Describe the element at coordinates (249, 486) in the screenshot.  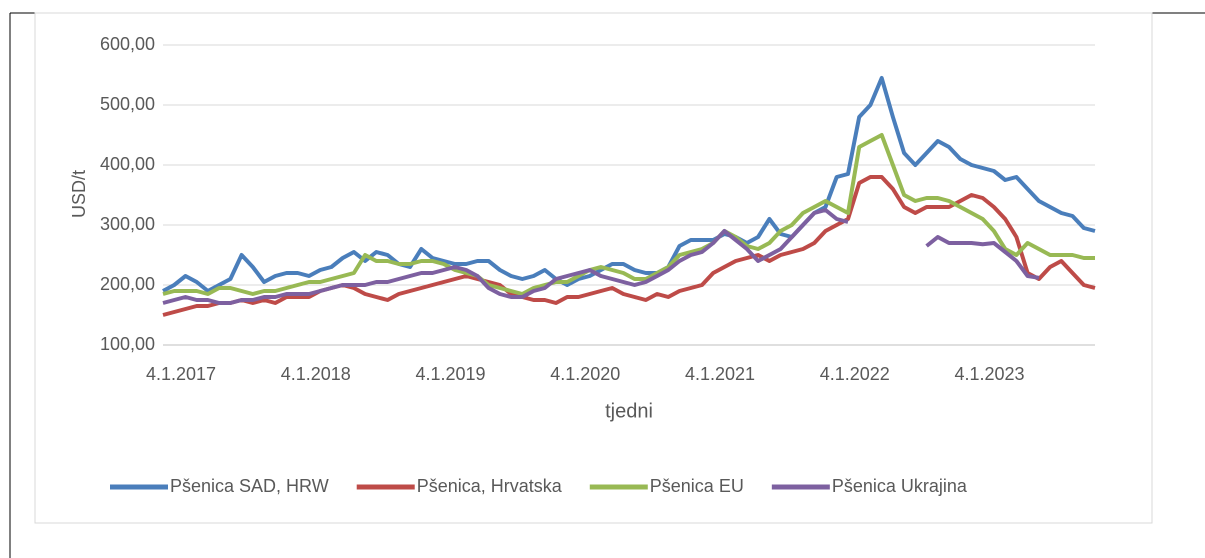
I see `legend-label: Pšenica SAD, HRW` at that location.